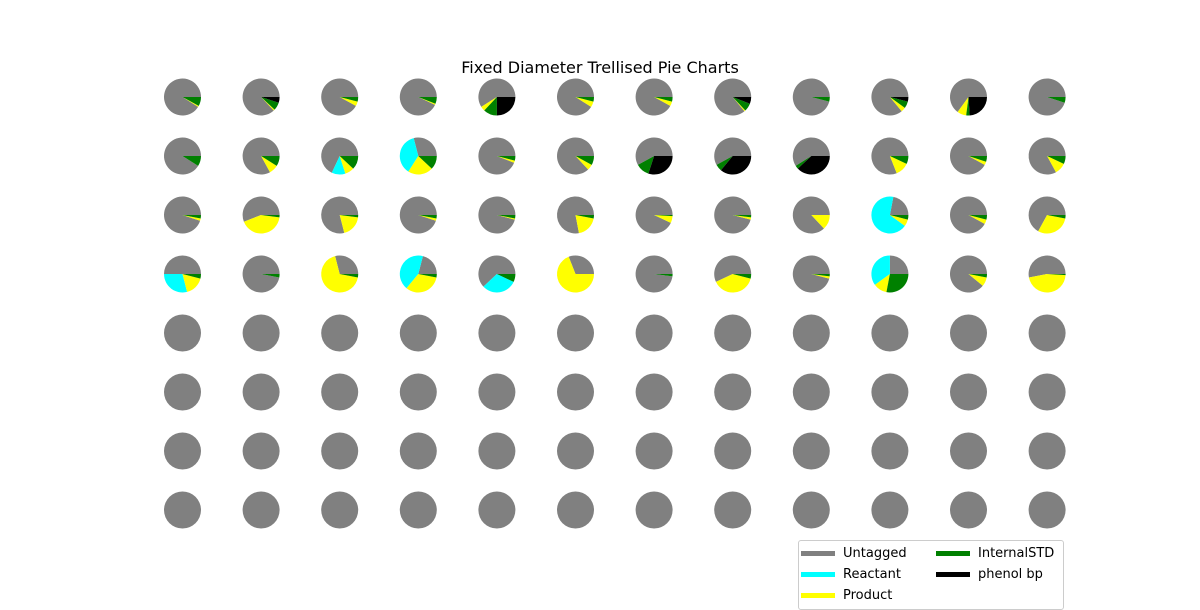 The width and height of the screenshot is (1200, 610). Describe the element at coordinates (1047, 215) in the screenshot. I see `pie-r3-c12` at that location.